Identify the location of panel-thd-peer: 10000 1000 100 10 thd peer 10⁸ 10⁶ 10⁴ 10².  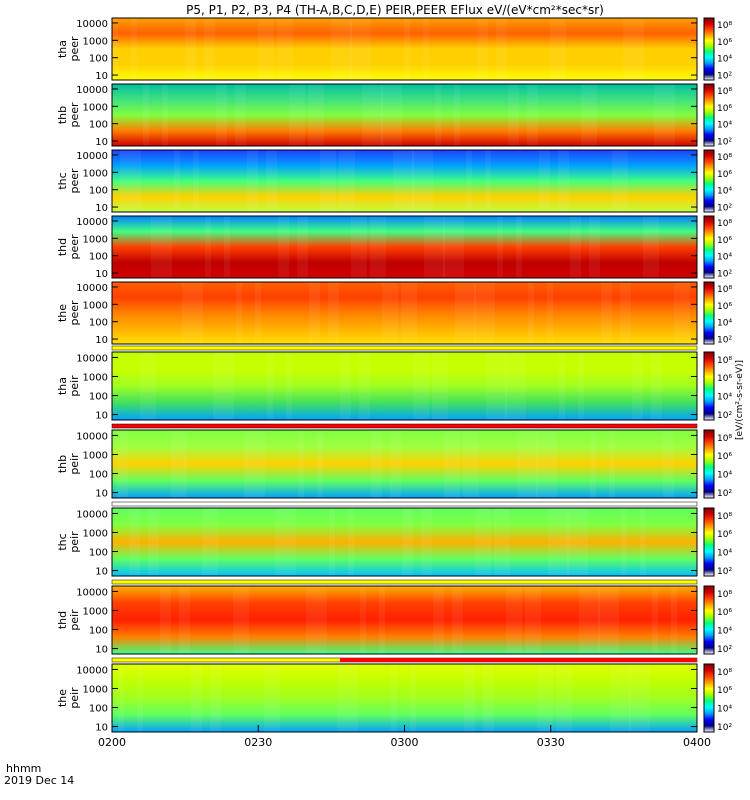
(394, 247).